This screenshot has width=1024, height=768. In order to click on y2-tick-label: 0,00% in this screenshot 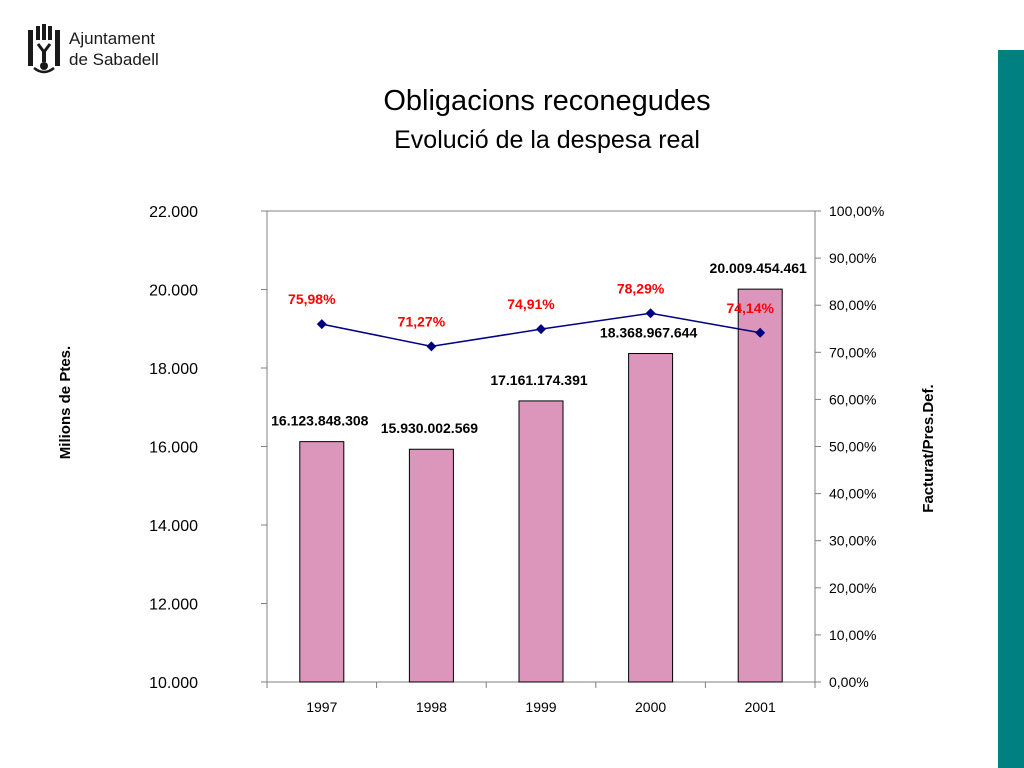, I will do `click(849, 682)`.